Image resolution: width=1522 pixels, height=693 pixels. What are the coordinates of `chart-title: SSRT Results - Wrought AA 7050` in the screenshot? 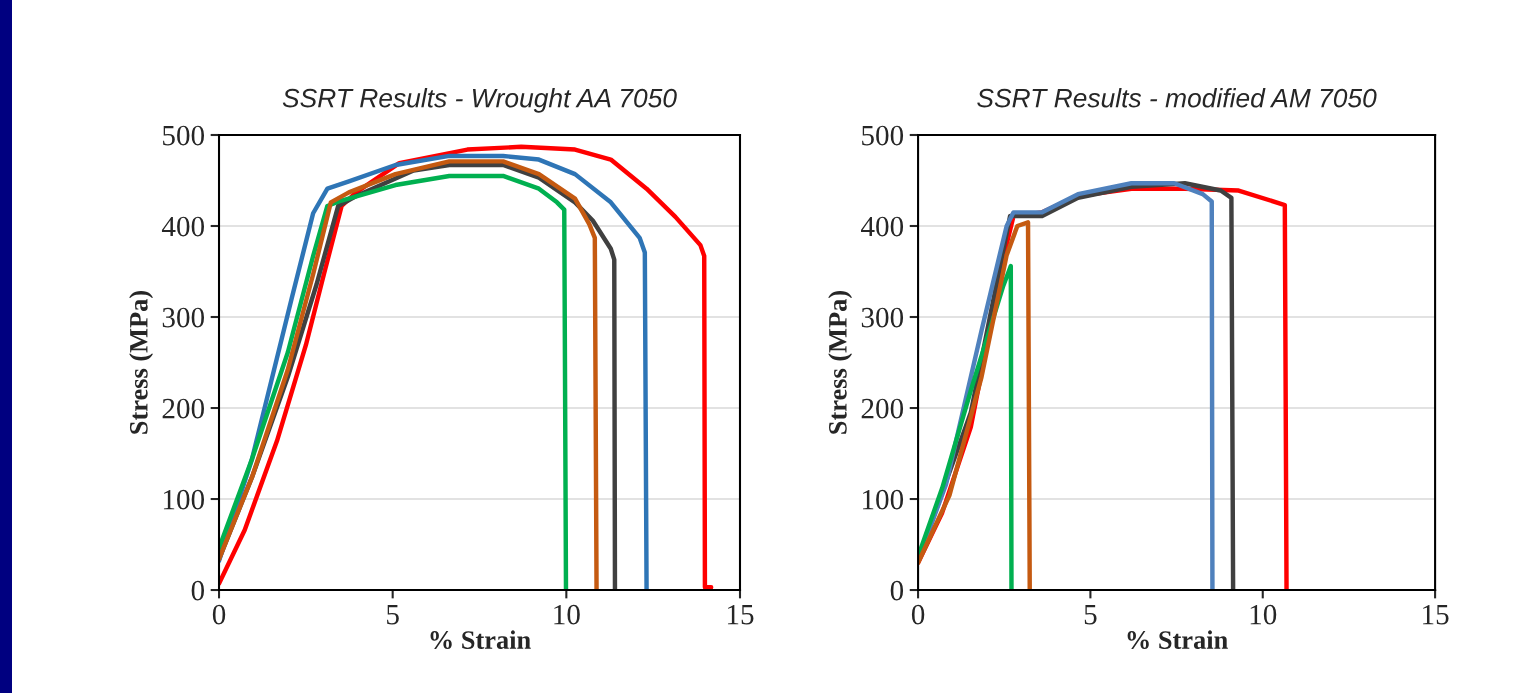 It's located at (479, 100).